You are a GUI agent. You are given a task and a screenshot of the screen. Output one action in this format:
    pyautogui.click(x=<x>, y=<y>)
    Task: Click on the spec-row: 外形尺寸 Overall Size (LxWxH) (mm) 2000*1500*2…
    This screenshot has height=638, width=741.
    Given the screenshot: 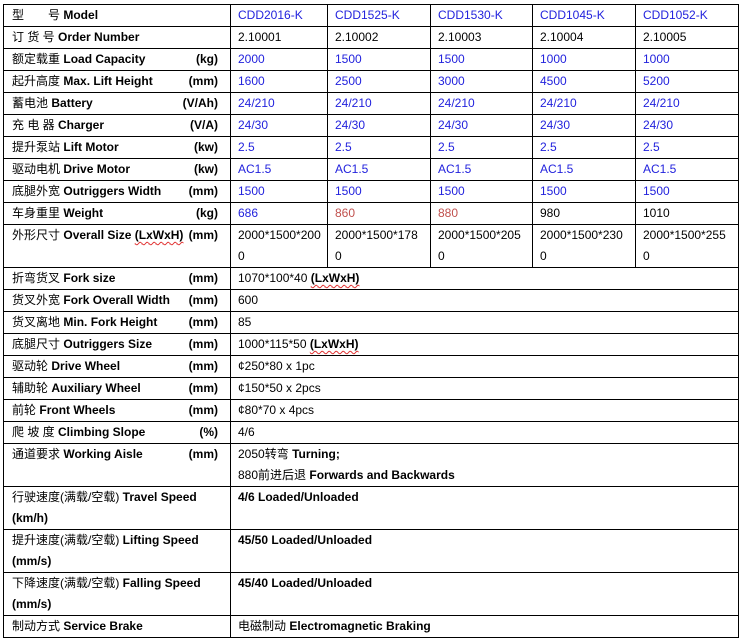 What is the action you would take?
    pyautogui.click(x=371, y=246)
    